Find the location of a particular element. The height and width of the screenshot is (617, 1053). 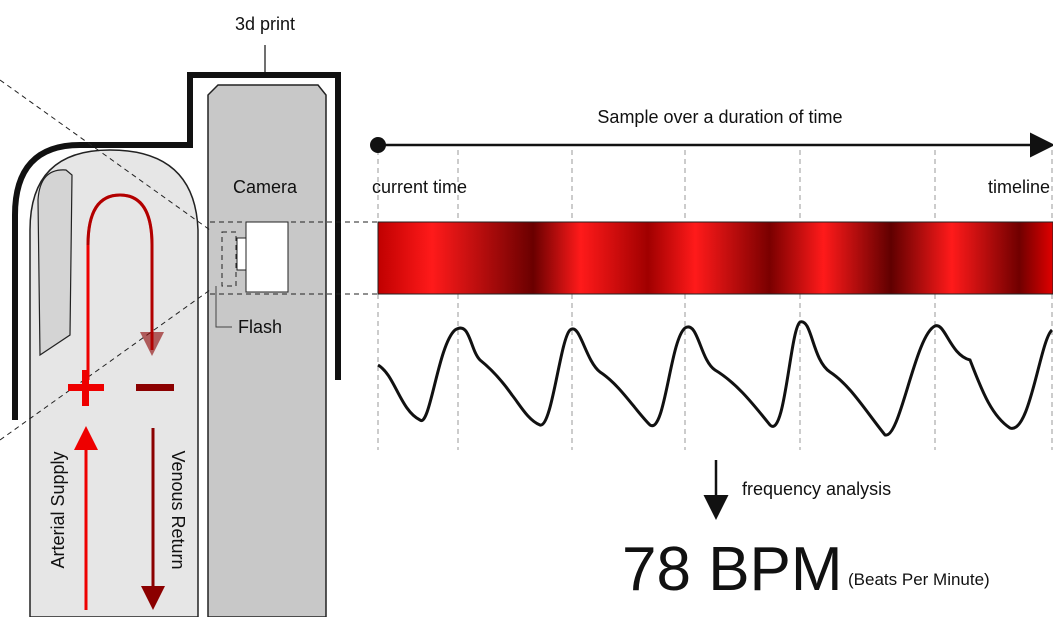

phone is located at coordinates (267, 350).